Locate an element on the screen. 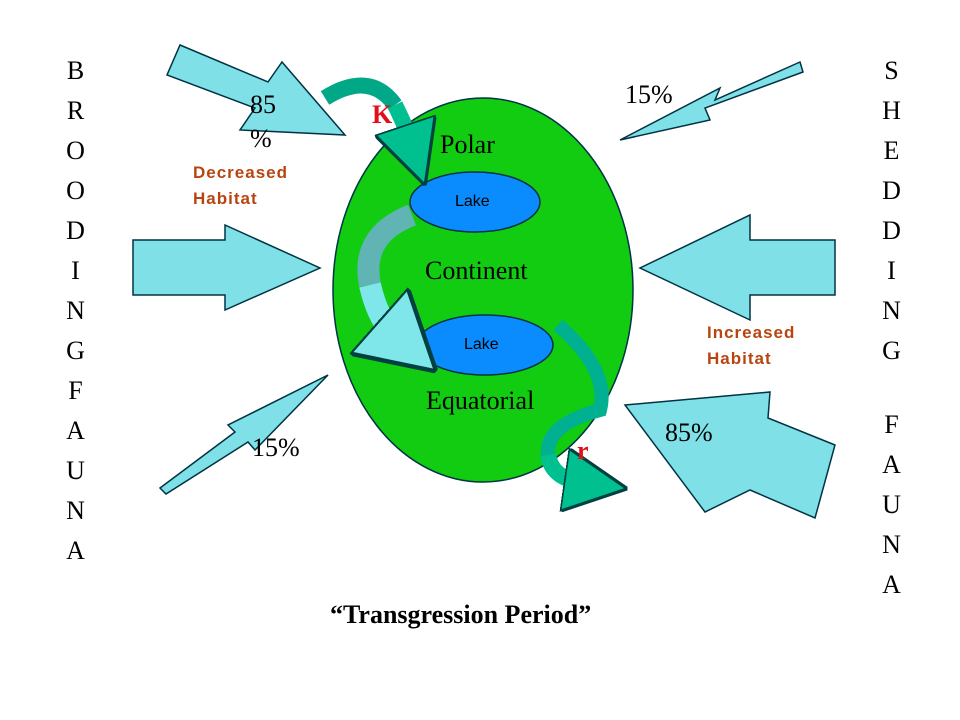 The height and width of the screenshot is (720, 960). habitat-label: Decreased Habitat is located at coordinates (241, 185).